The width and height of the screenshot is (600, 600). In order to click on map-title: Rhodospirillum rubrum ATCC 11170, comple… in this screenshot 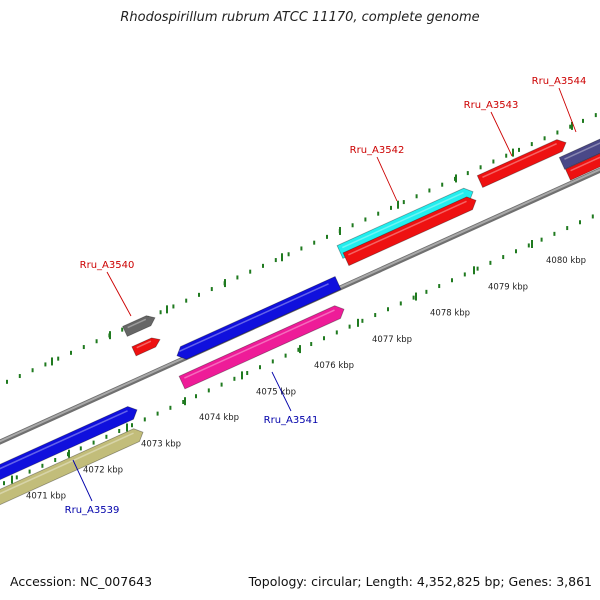, I will do `click(300, 17)`.